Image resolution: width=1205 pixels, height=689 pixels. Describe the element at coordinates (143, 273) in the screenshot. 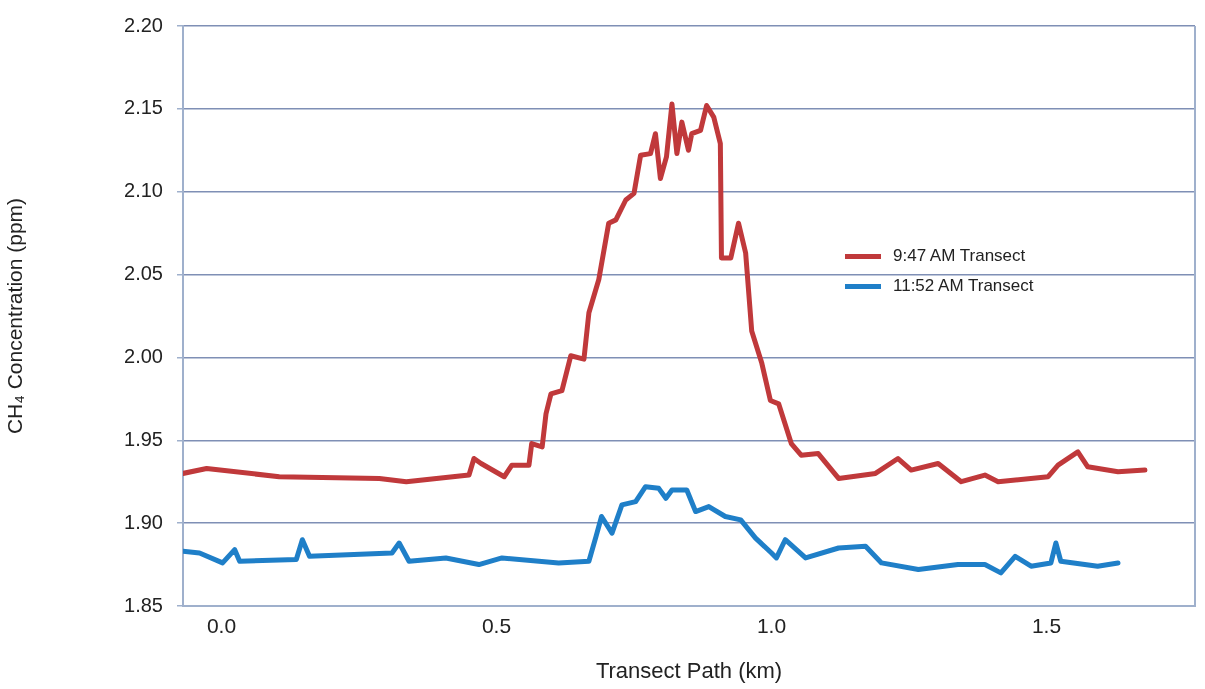

I see `y-tick-label: 2.05` at that location.